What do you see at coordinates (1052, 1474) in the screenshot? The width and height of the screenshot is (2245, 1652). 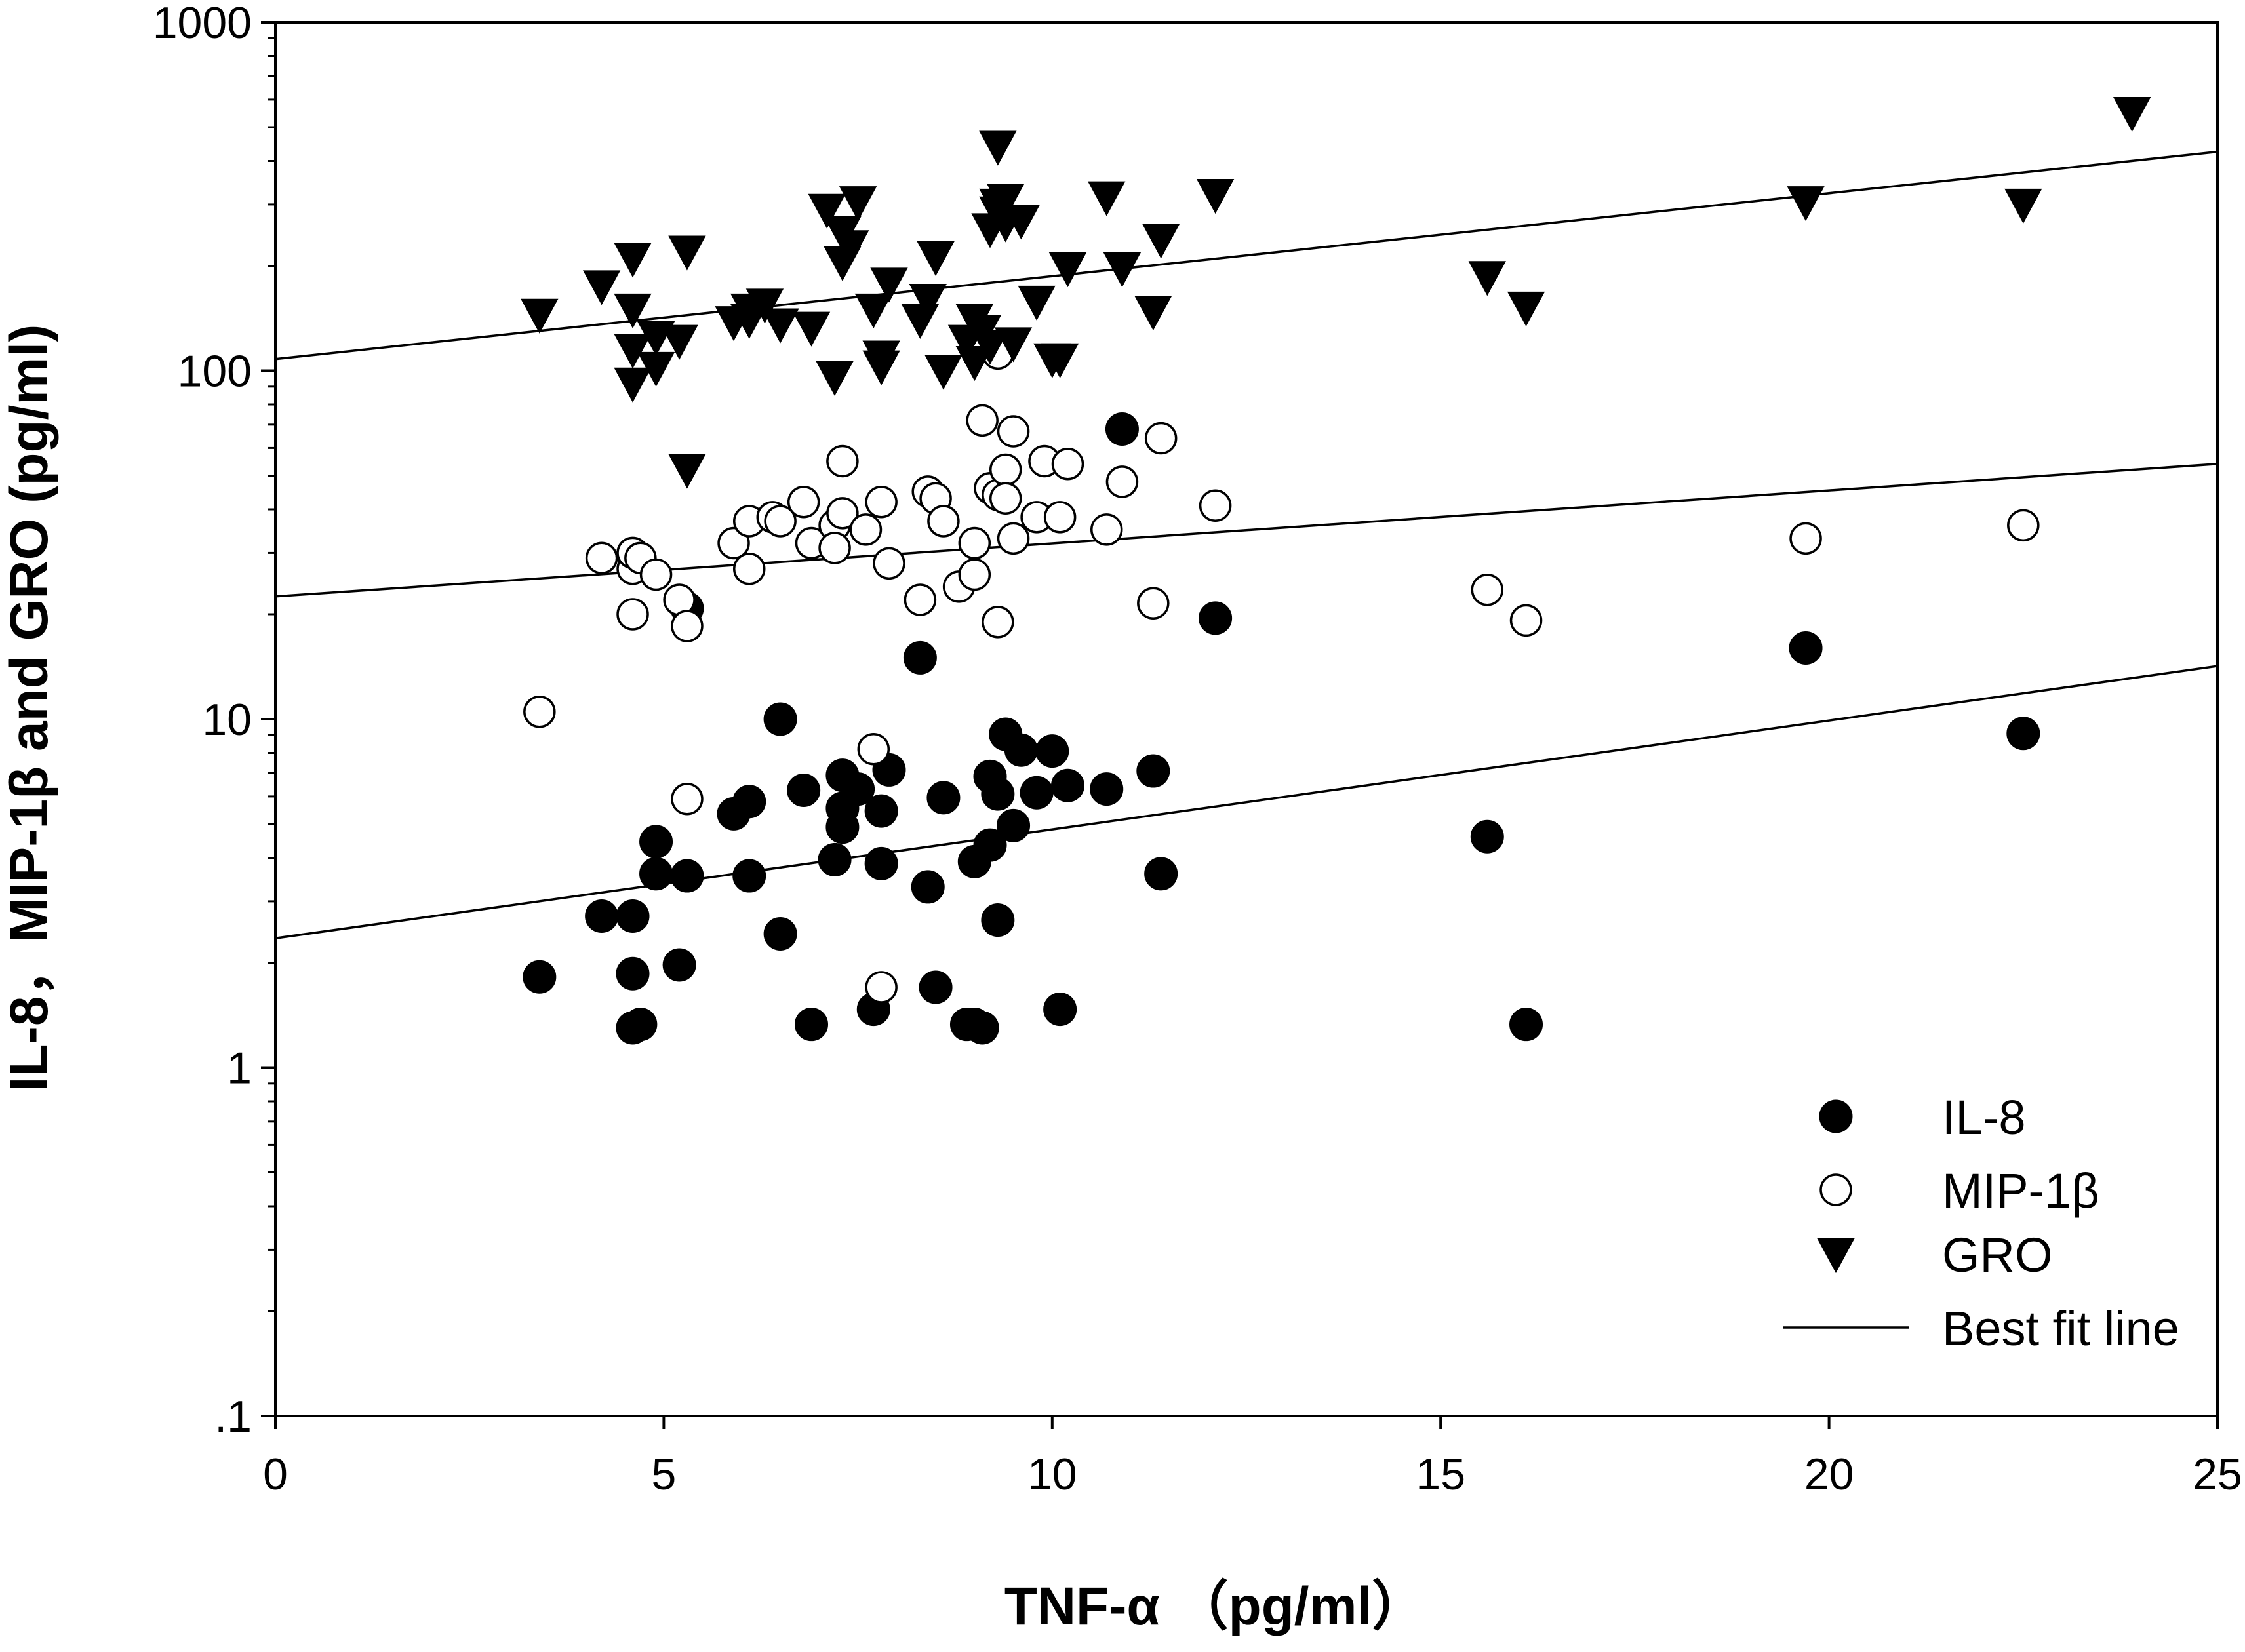 I see `x-tick-label: 10` at bounding box center [1052, 1474].